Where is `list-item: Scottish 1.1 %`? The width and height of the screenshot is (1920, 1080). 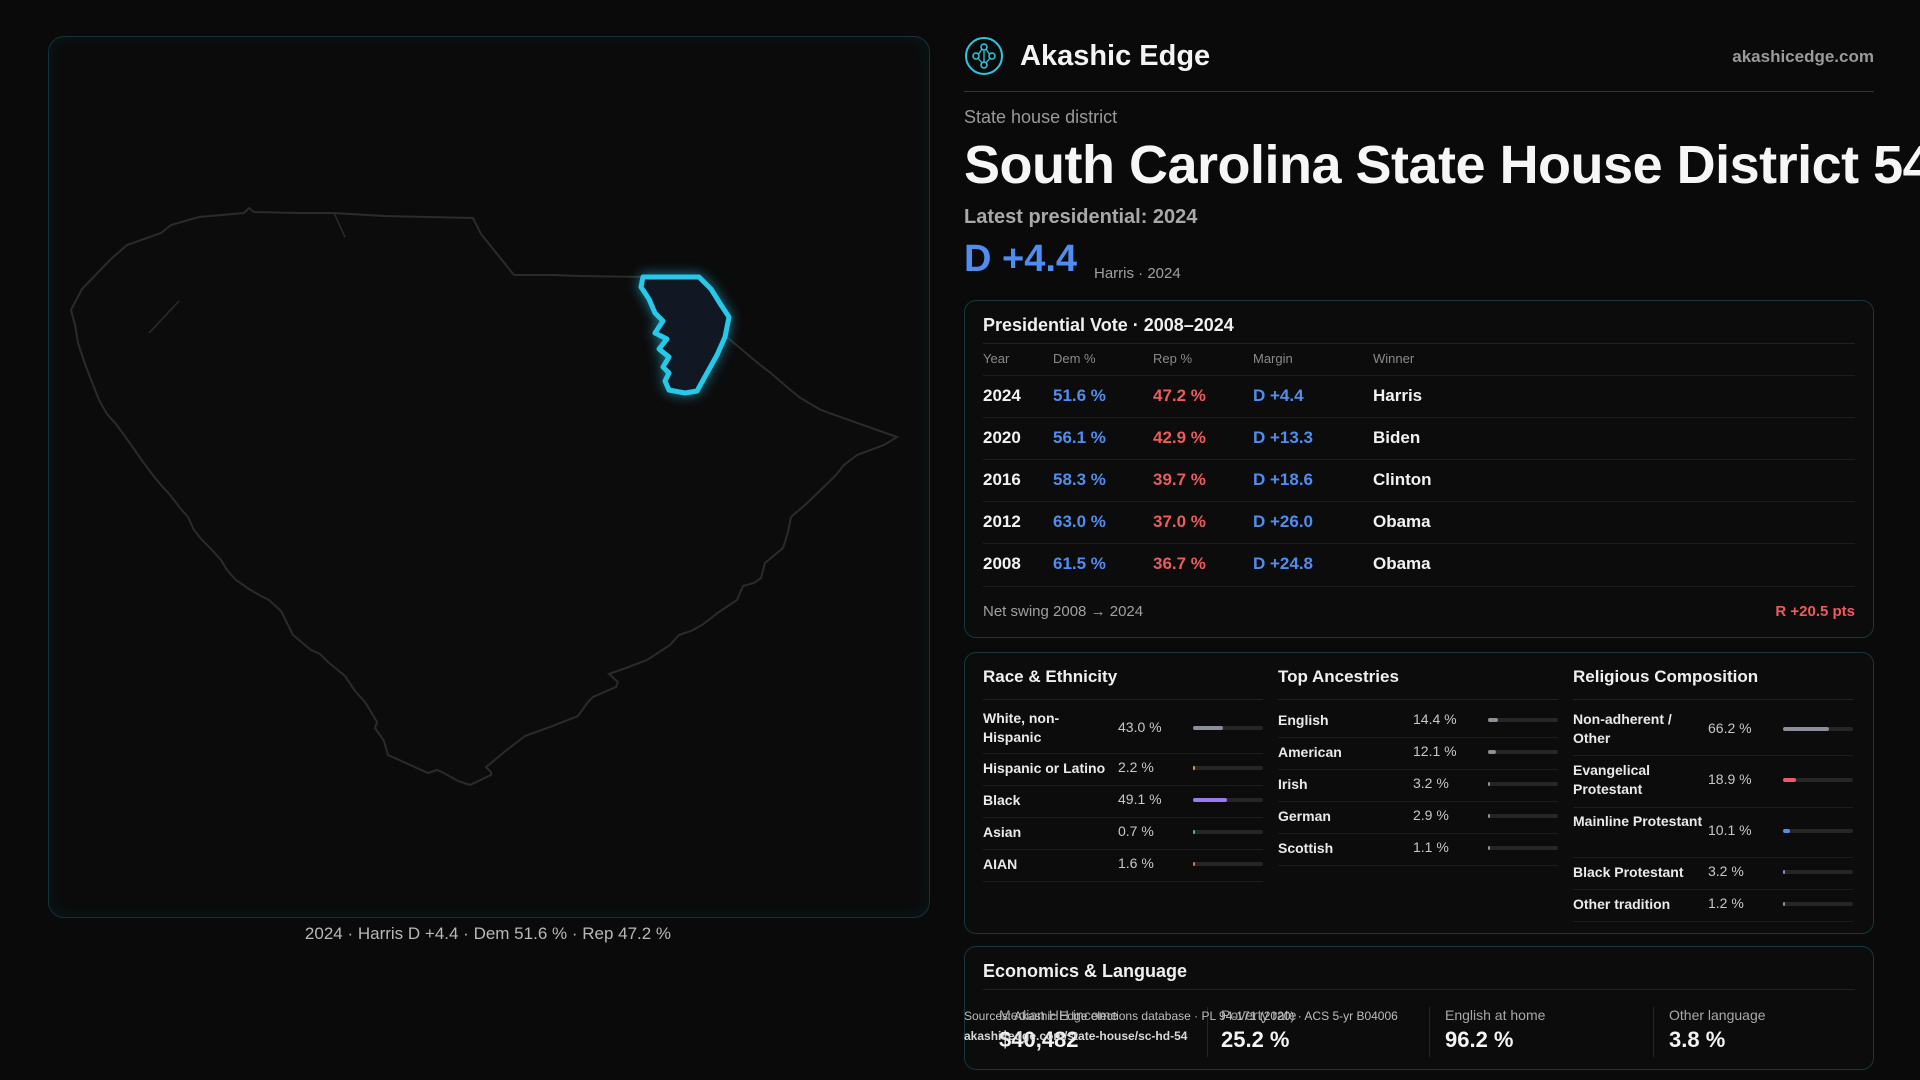 list-item: Scottish 1.1 % is located at coordinates (1418, 849).